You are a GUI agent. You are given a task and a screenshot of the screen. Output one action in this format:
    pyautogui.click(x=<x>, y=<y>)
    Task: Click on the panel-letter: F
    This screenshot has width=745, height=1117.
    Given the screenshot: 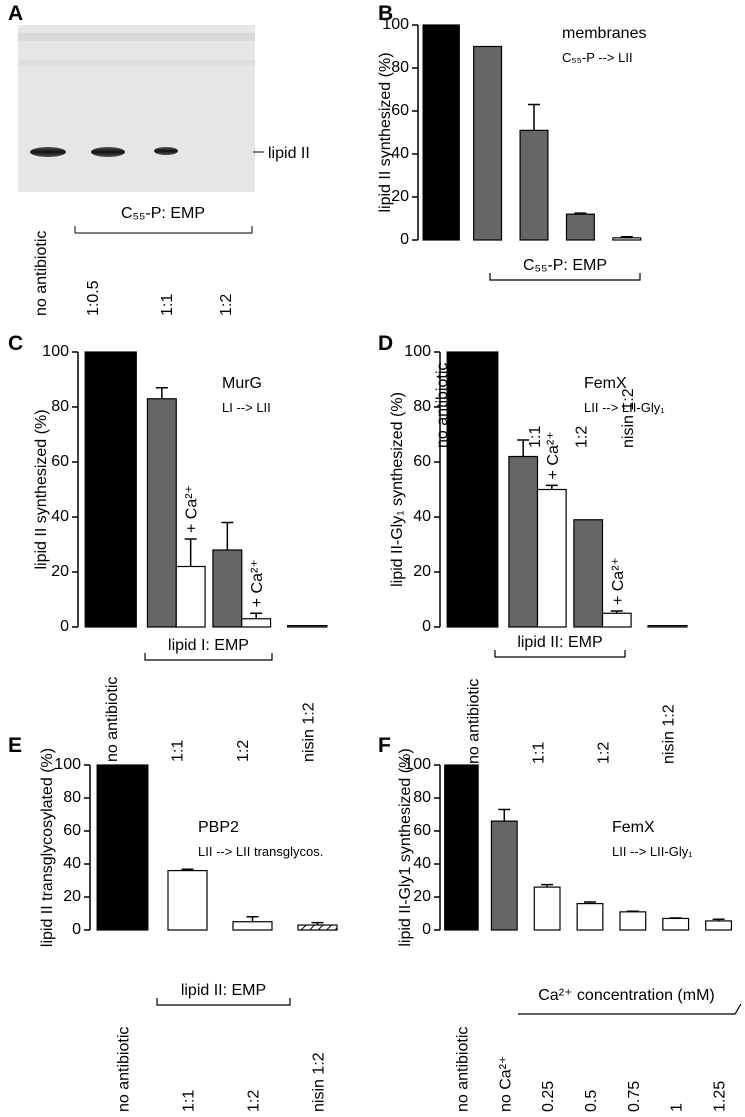 What is the action you would take?
    pyautogui.click(x=384, y=745)
    